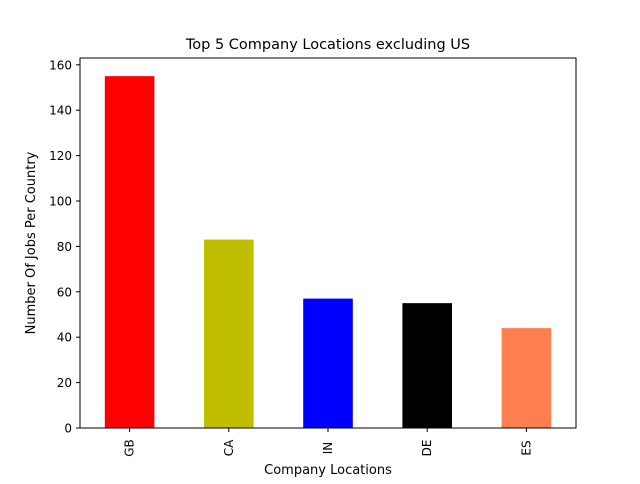 The height and width of the screenshot is (484, 640). What do you see at coordinates (64, 338) in the screenshot?
I see `y-tick-label-40: 40` at bounding box center [64, 338].